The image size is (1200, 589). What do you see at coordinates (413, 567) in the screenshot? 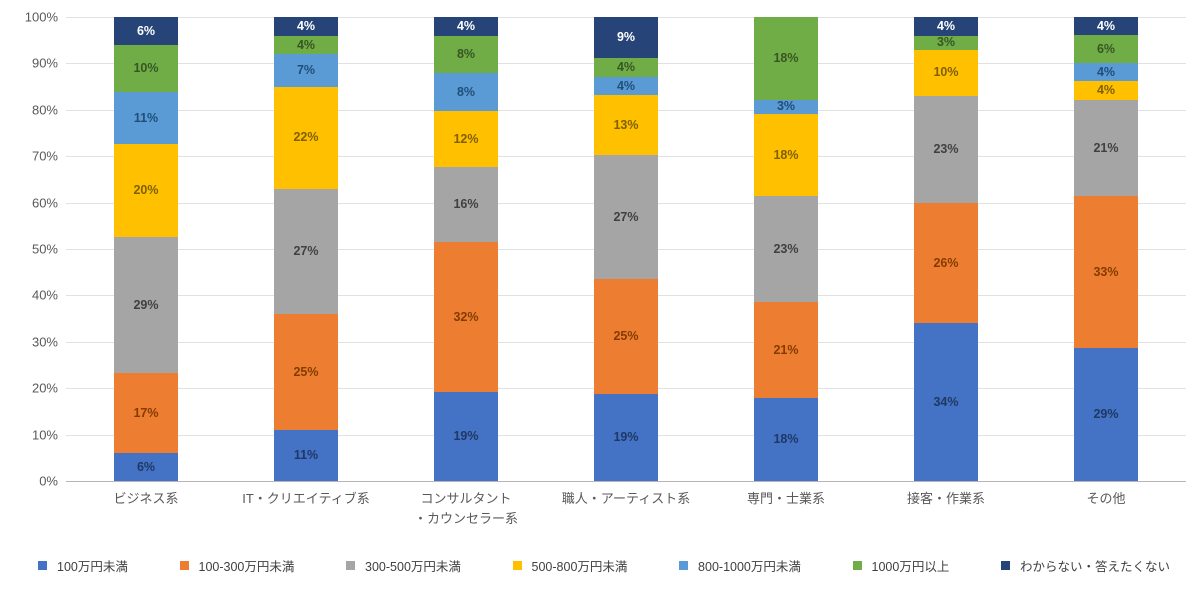
I see `legend-label: 300-500万円未満` at bounding box center [413, 567].